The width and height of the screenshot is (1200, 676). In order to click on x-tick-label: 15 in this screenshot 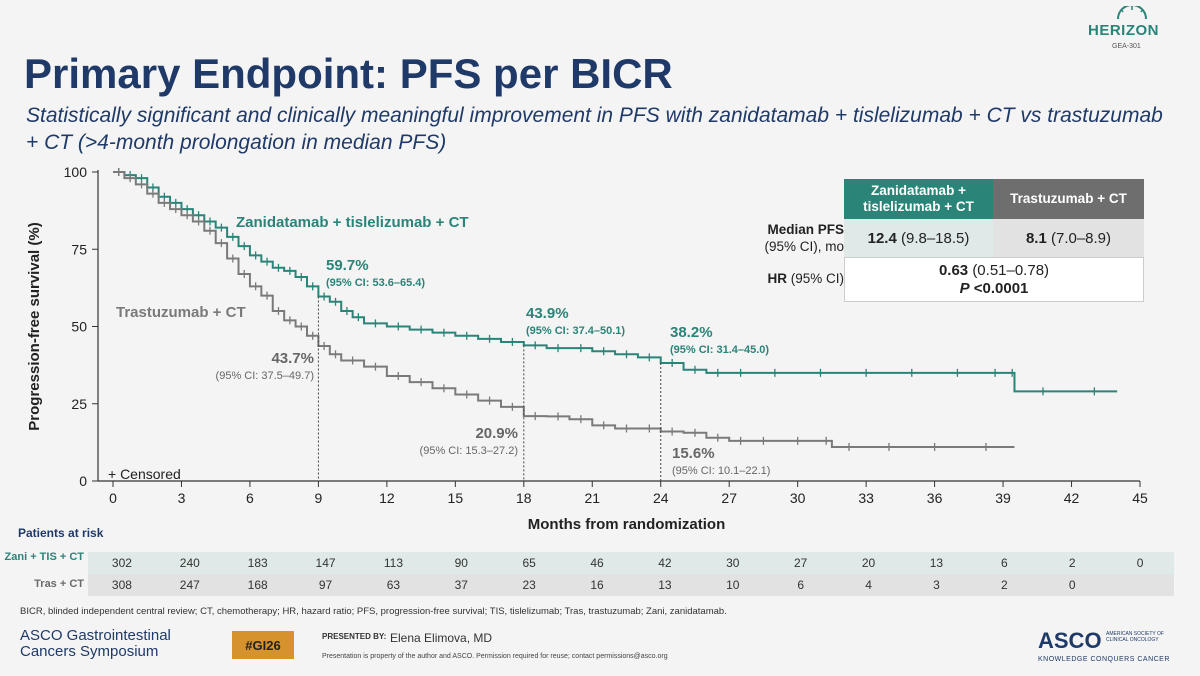, I will do `click(456, 498)`.